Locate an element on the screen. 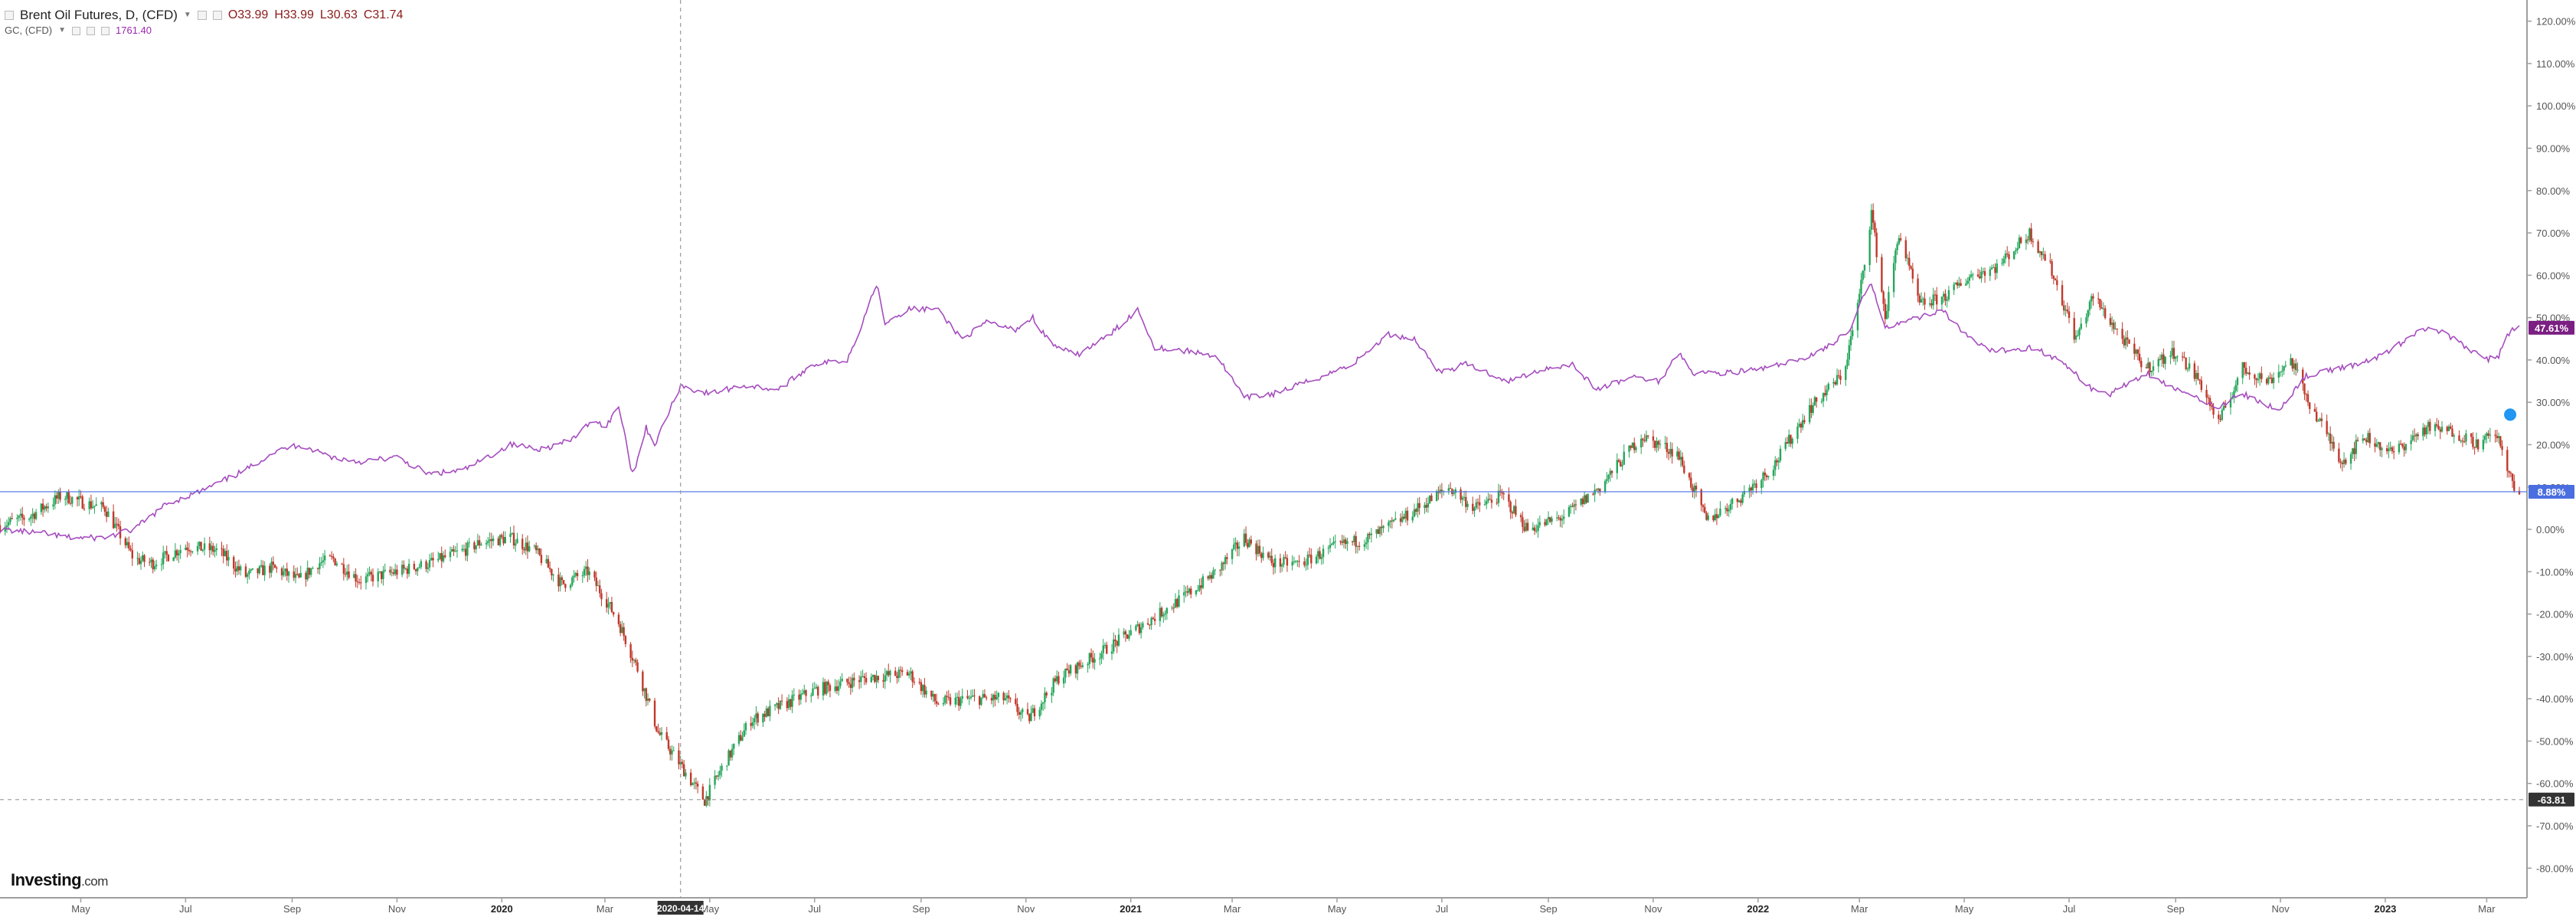  x-tick-label: 2021 is located at coordinates (1131, 909).